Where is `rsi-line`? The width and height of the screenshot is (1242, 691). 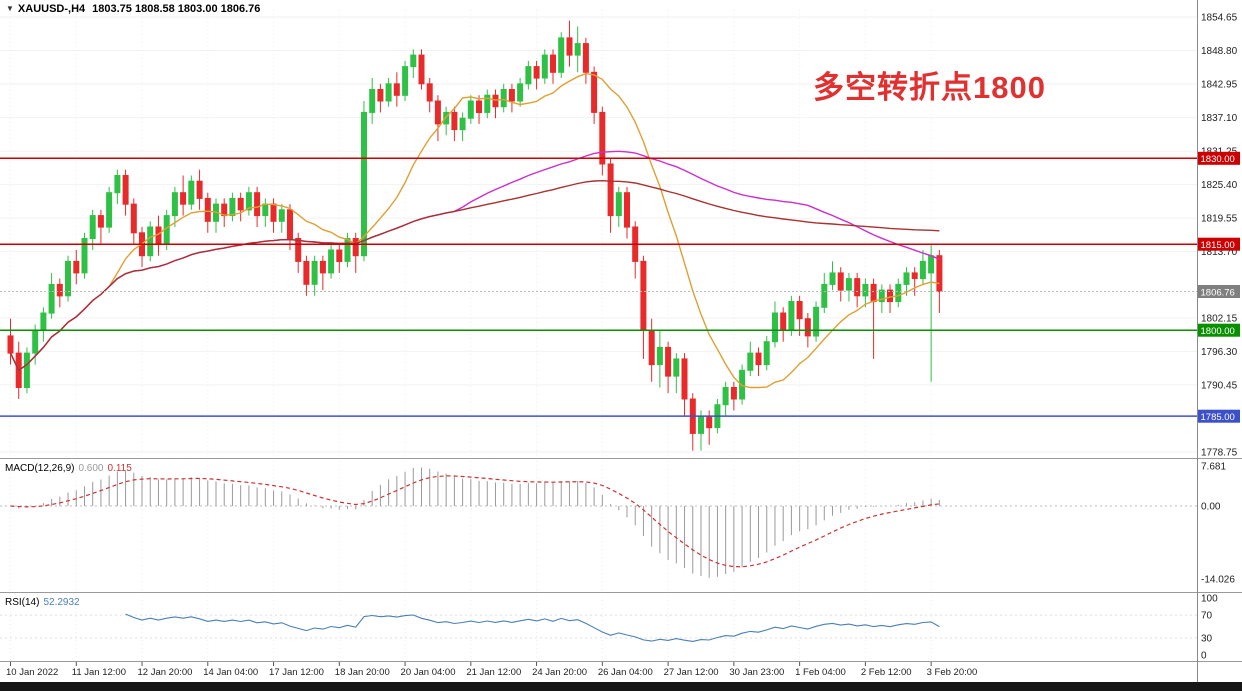
rsi-line is located at coordinates (598, 627).